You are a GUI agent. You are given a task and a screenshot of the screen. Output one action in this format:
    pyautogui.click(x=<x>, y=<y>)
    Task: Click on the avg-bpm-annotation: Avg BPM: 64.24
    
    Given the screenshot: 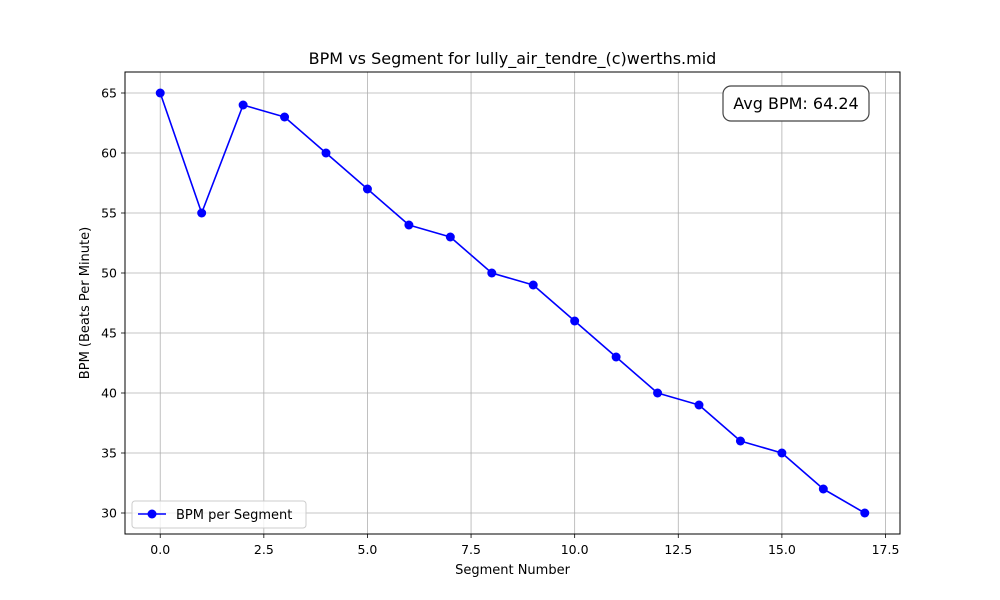 What is the action you would take?
    pyautogui.click(x=796, y=103)
    